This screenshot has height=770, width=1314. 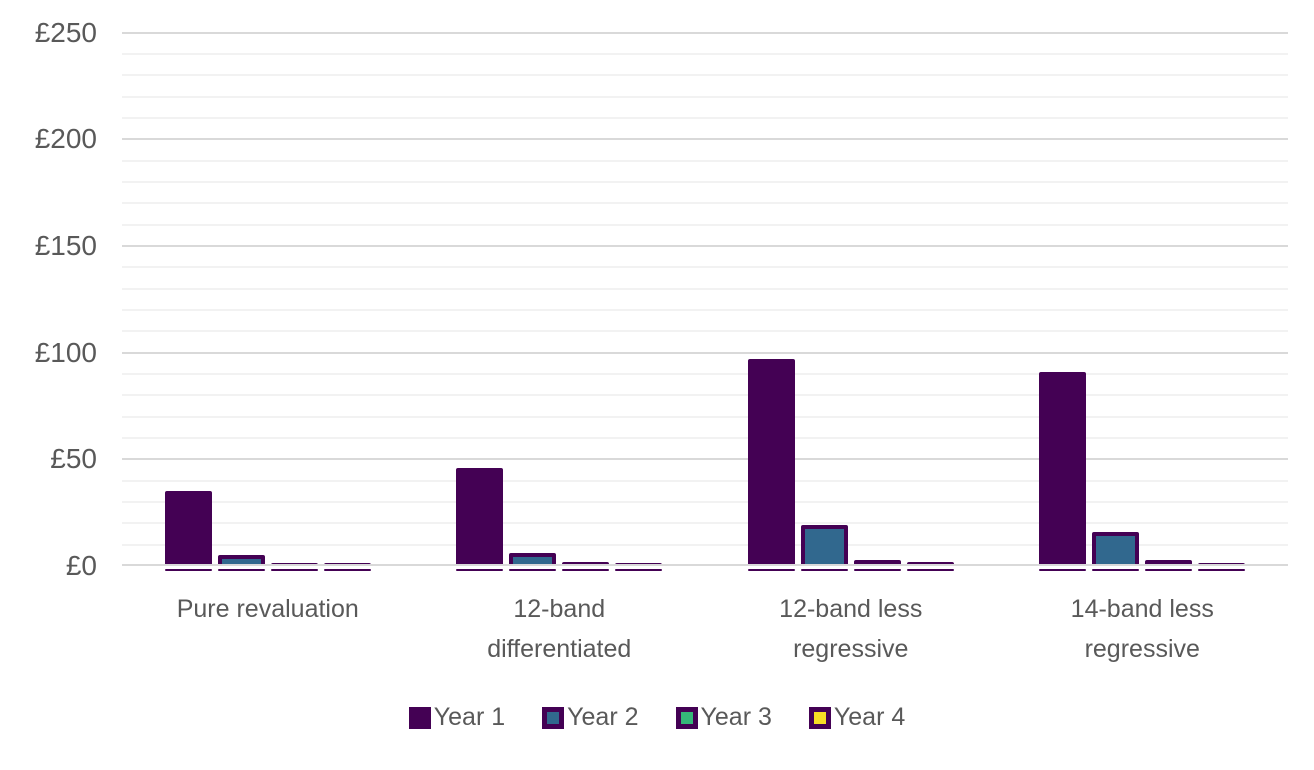 I want to click on bar-year-2-12-band-differentiated, so click(x=533, y=559).